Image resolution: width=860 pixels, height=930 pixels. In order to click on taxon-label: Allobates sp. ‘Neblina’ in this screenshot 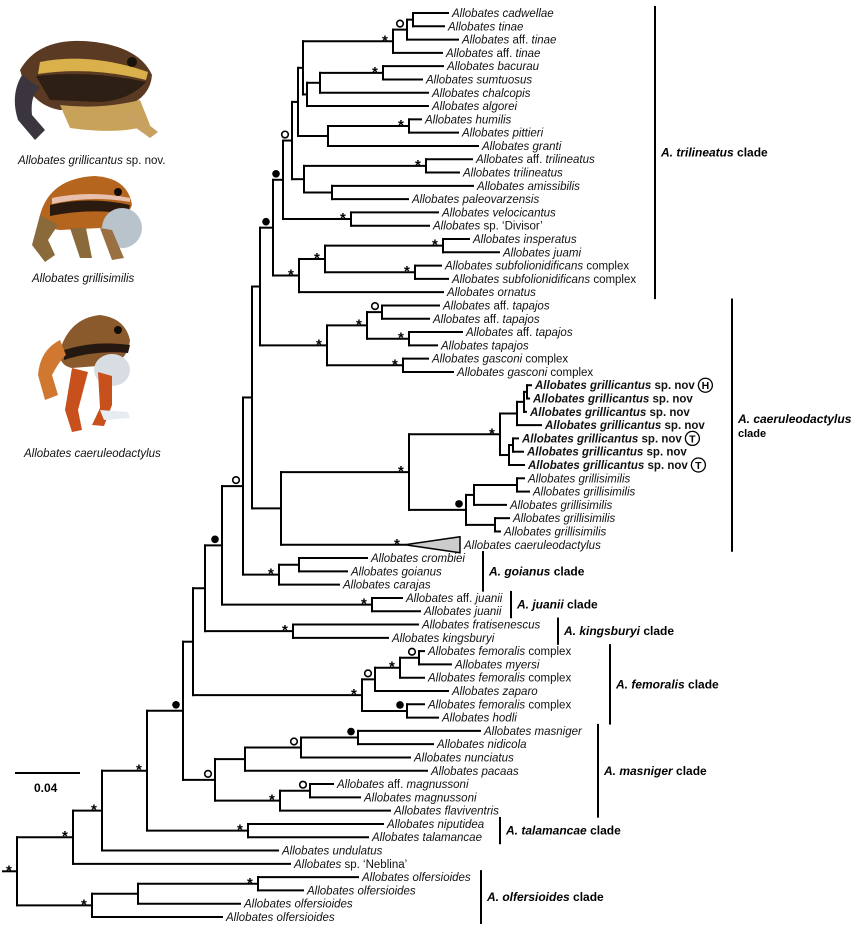, I will do `click(350, 865)`.